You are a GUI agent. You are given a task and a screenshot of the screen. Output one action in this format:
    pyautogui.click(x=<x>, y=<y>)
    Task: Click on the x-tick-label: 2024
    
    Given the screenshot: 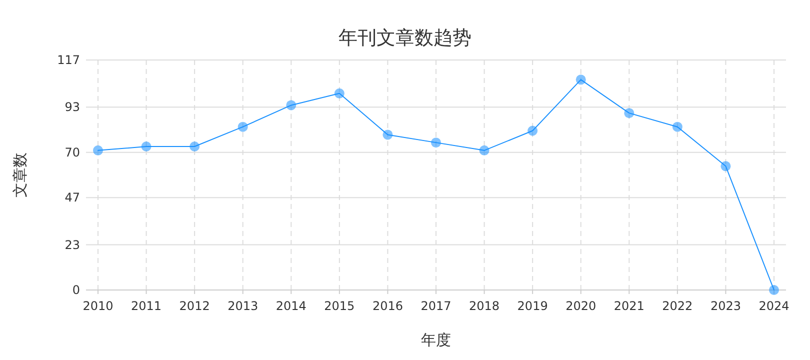 What is the action you would take?
    pyautogui.click(x=774, y=306)
    